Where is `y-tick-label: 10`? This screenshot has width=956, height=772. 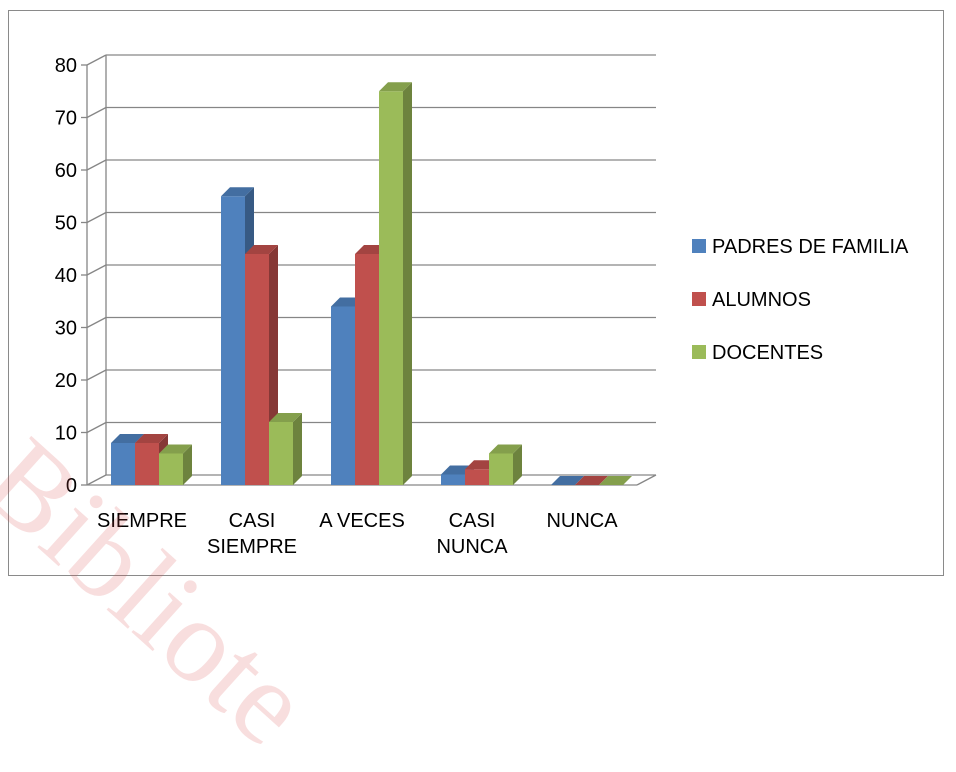 y-tick-label: 10 is located at coordinates (66, 434).